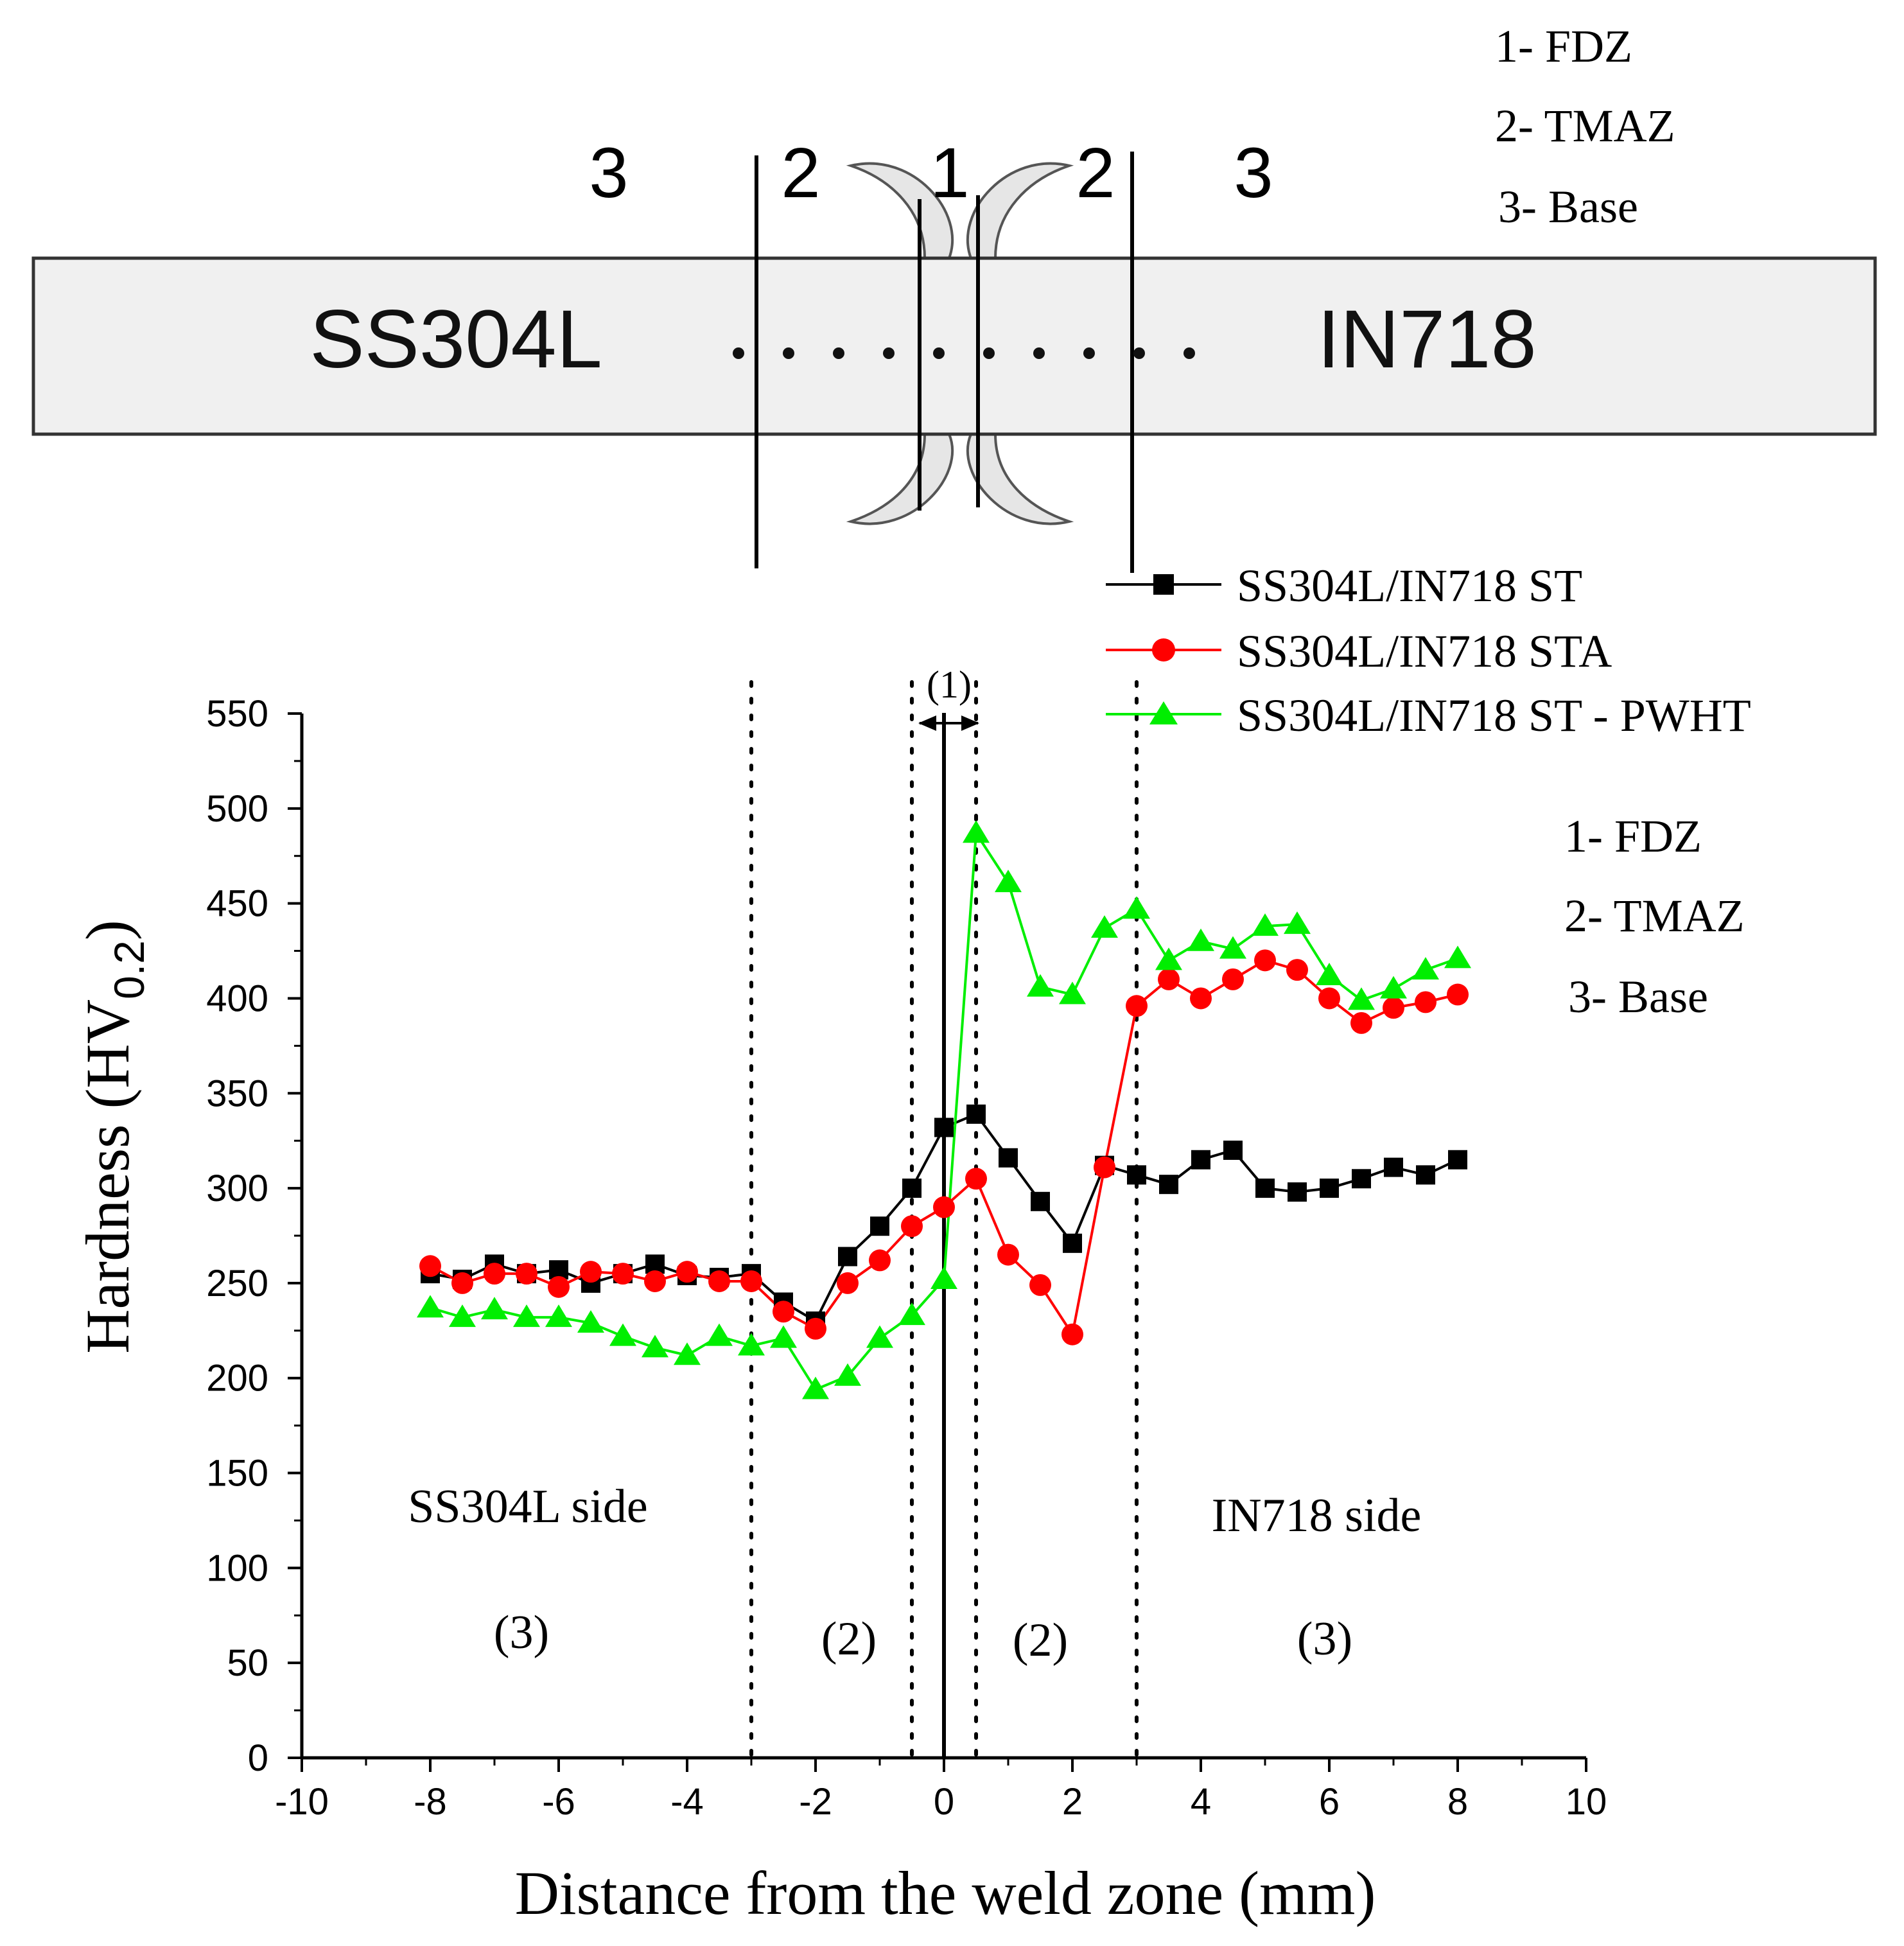  Describe the element at coordinates (1563, 46) in the screenshot. I see `schematic-legend-fdz: 1- FDZ` at that location.